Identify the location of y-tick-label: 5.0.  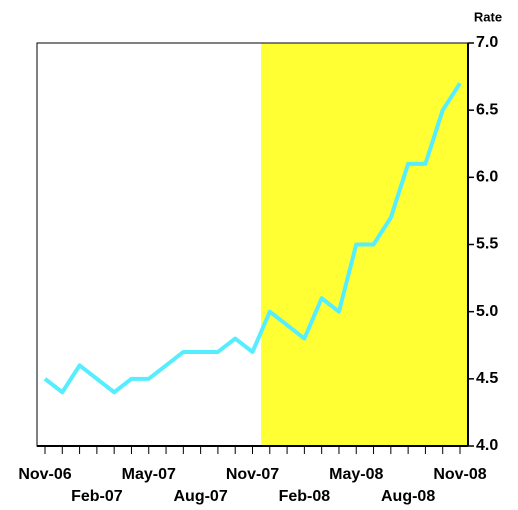
(487, 311).